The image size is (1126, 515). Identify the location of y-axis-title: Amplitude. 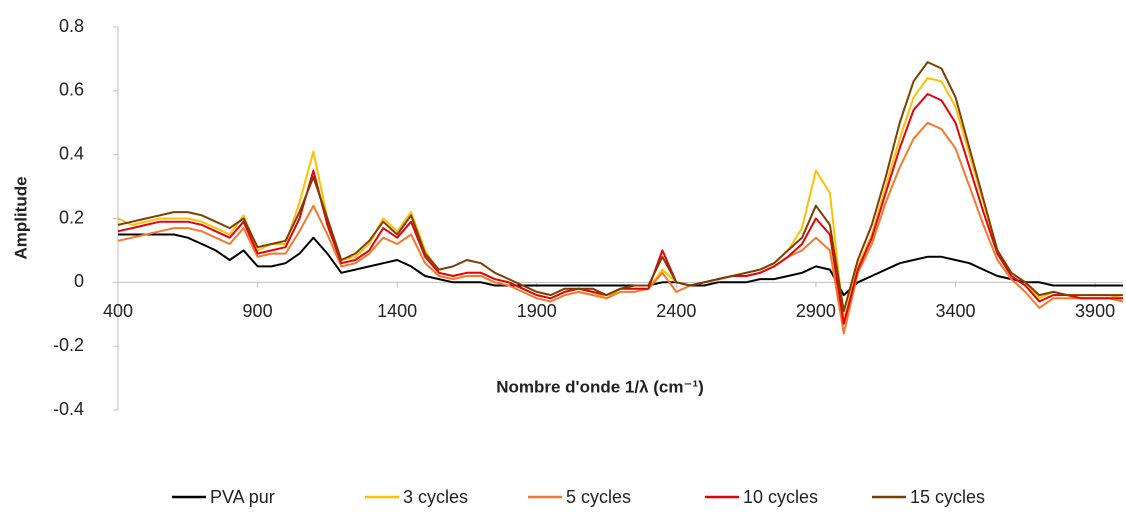
(20, 217).